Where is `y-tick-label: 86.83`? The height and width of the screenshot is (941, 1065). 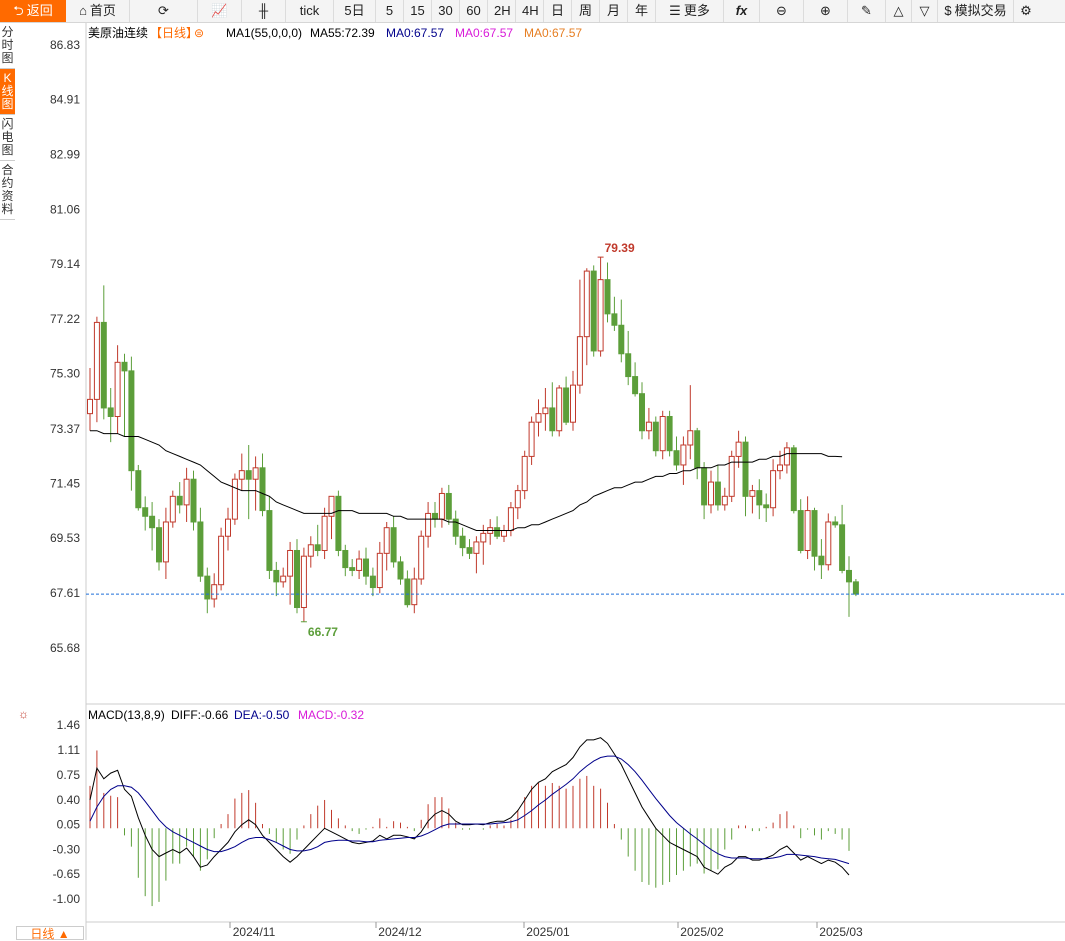
y-tick-label: 86.83 is located at coordinates (65, 45).